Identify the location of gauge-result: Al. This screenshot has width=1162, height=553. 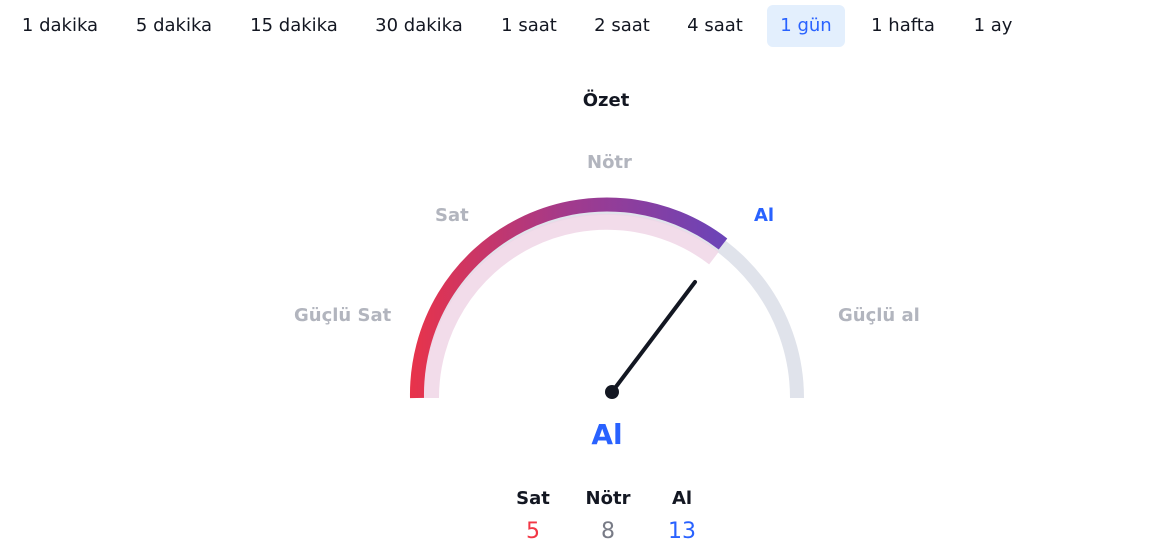
(607, 434).